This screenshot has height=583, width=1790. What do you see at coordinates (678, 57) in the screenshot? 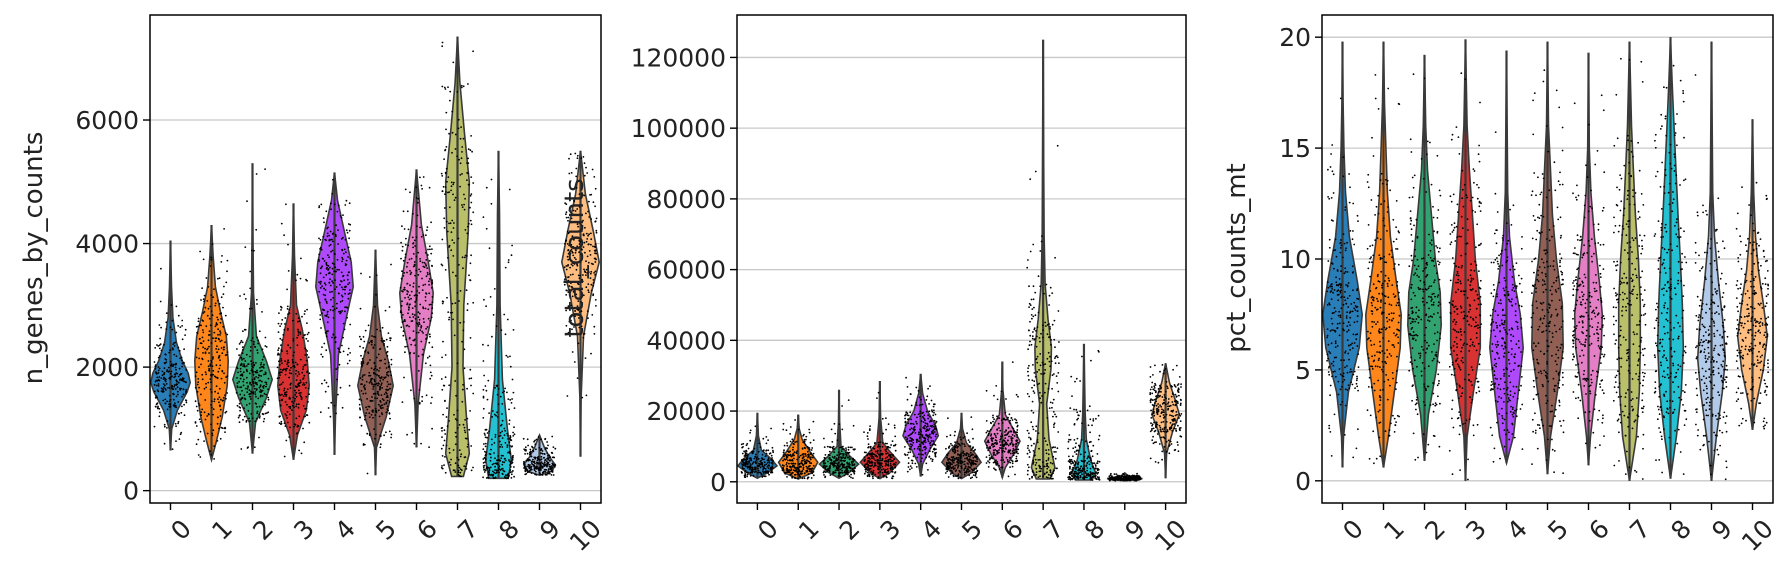
I see `y-tick-label: 120000` at bounding box center [678, 57].